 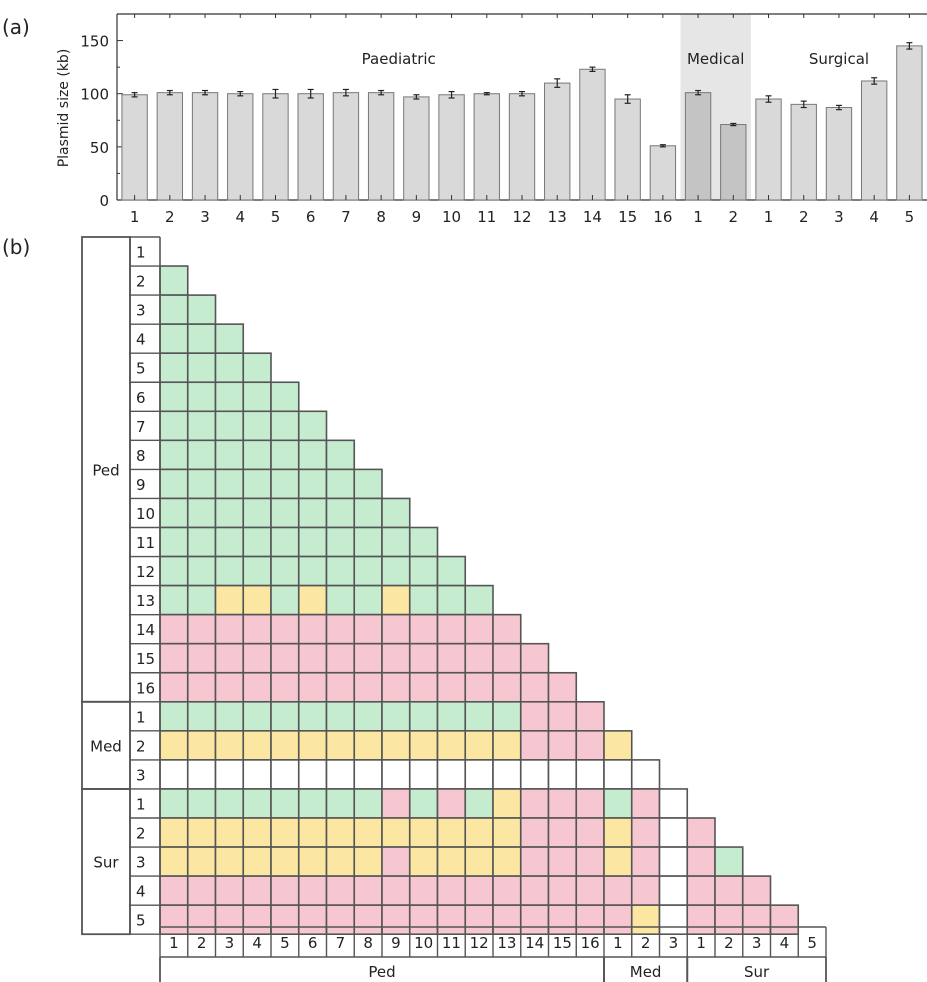 I want to click on col-label: 5, so click(x=812, y=943).